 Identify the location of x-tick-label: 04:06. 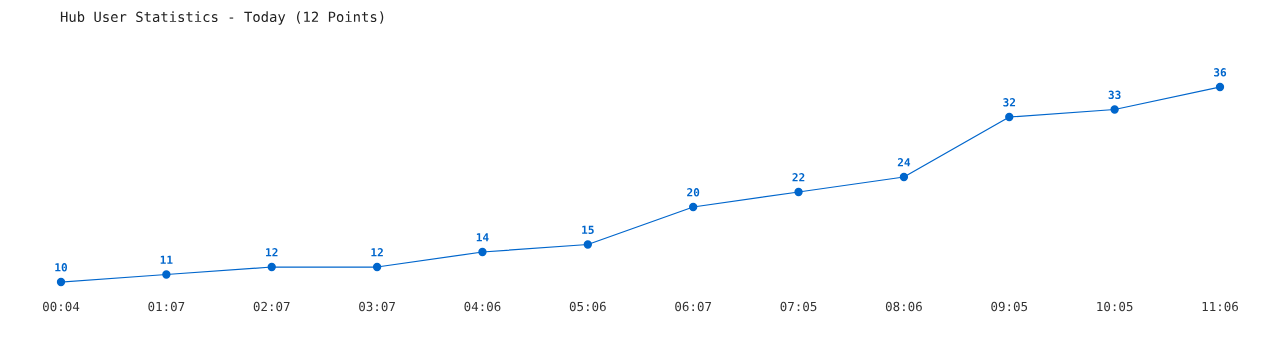
(482, 306).